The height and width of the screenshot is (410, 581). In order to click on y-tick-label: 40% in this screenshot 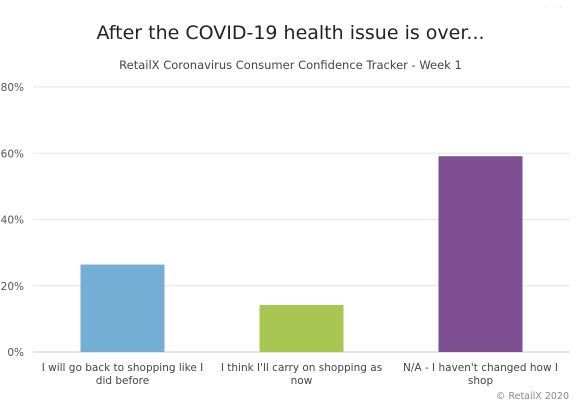, I will do `click(12, 221)`.